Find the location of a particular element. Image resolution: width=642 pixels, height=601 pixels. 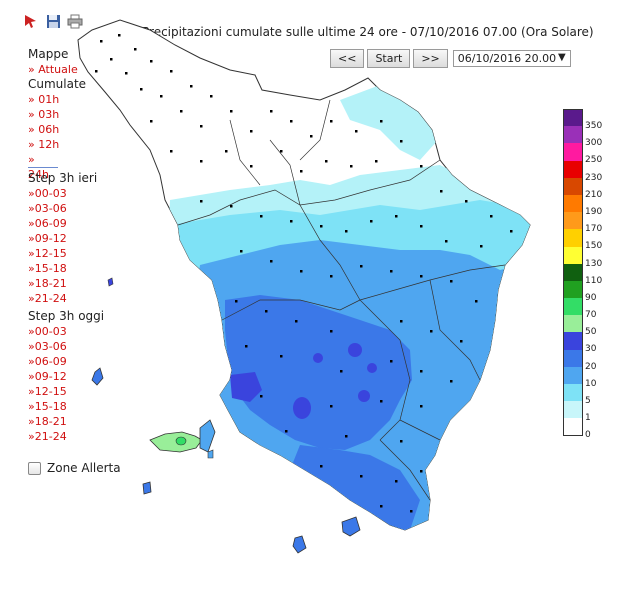

legend-label: 0 is located at coordinates (588, 435).